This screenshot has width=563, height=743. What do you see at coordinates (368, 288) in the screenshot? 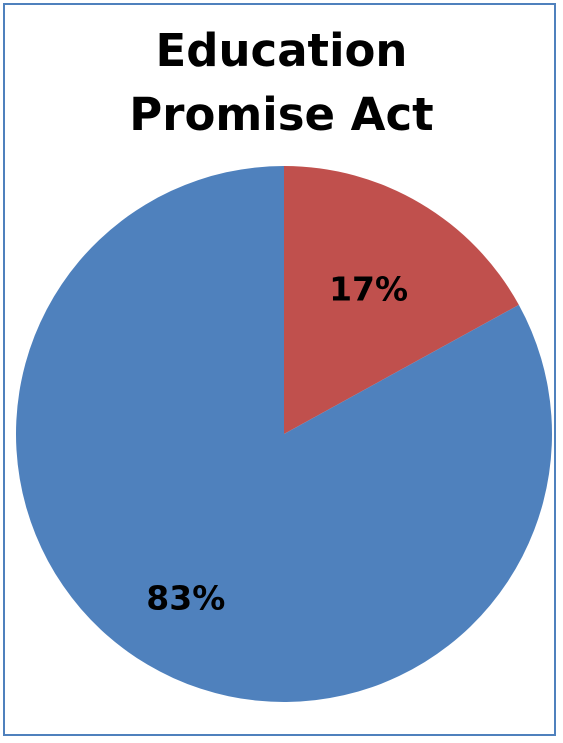
I see `pie-label-17-percent: 17%` at bounding box center [368, 288].